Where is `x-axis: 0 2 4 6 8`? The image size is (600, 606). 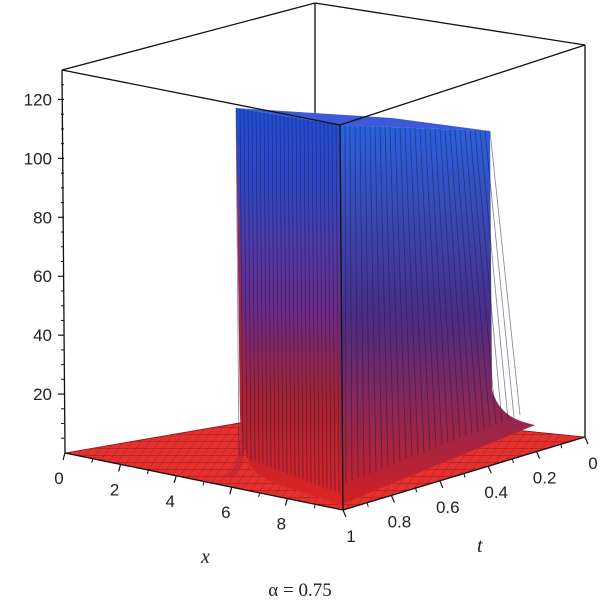 x-axis: 0 2 4 6 8 is located at coordinates (185, 493).